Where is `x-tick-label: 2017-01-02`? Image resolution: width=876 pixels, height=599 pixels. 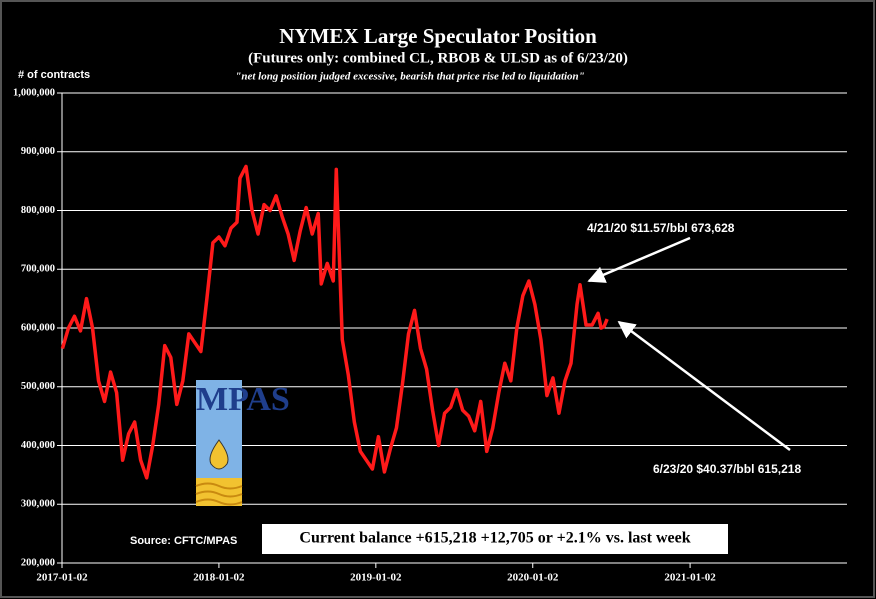 x-tick-label: 2017-01-02 is located at coordinates (62, 578).